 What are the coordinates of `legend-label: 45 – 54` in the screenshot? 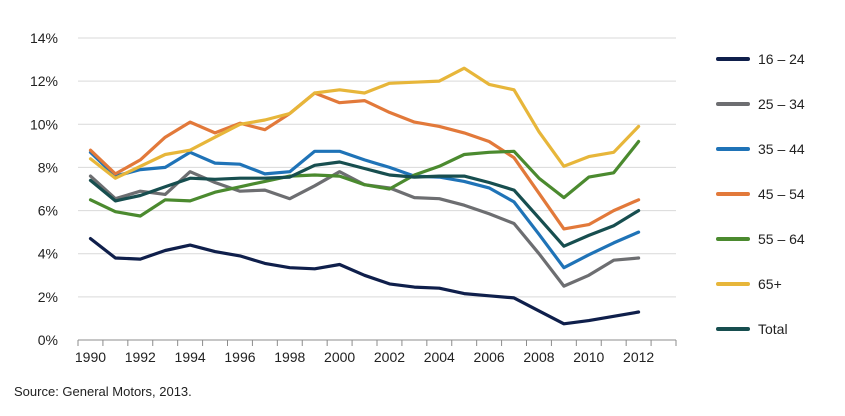 It's located at (781, 194).